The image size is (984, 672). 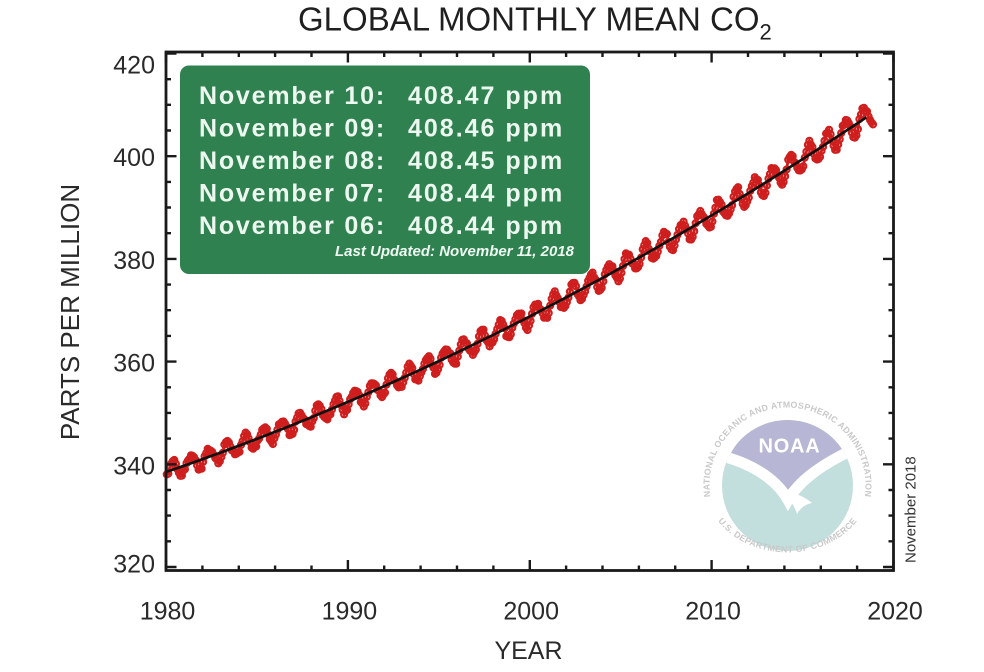 What do you see at coordinates (381, 161) in the screenshot?
I see `svg-text:November 08:408.45 ppm: November 08: 408.45 ppm` at bounding box center [381, 161].